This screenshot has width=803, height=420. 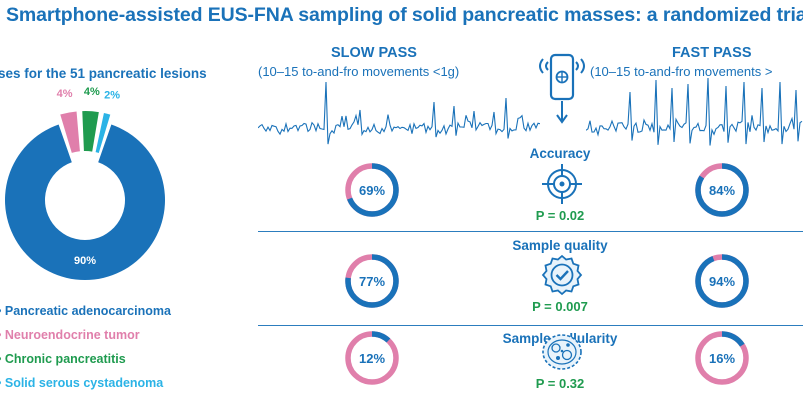 I want to click on legend-item-3: • Solid serous cystadenoma, so click(x=81, y=383).